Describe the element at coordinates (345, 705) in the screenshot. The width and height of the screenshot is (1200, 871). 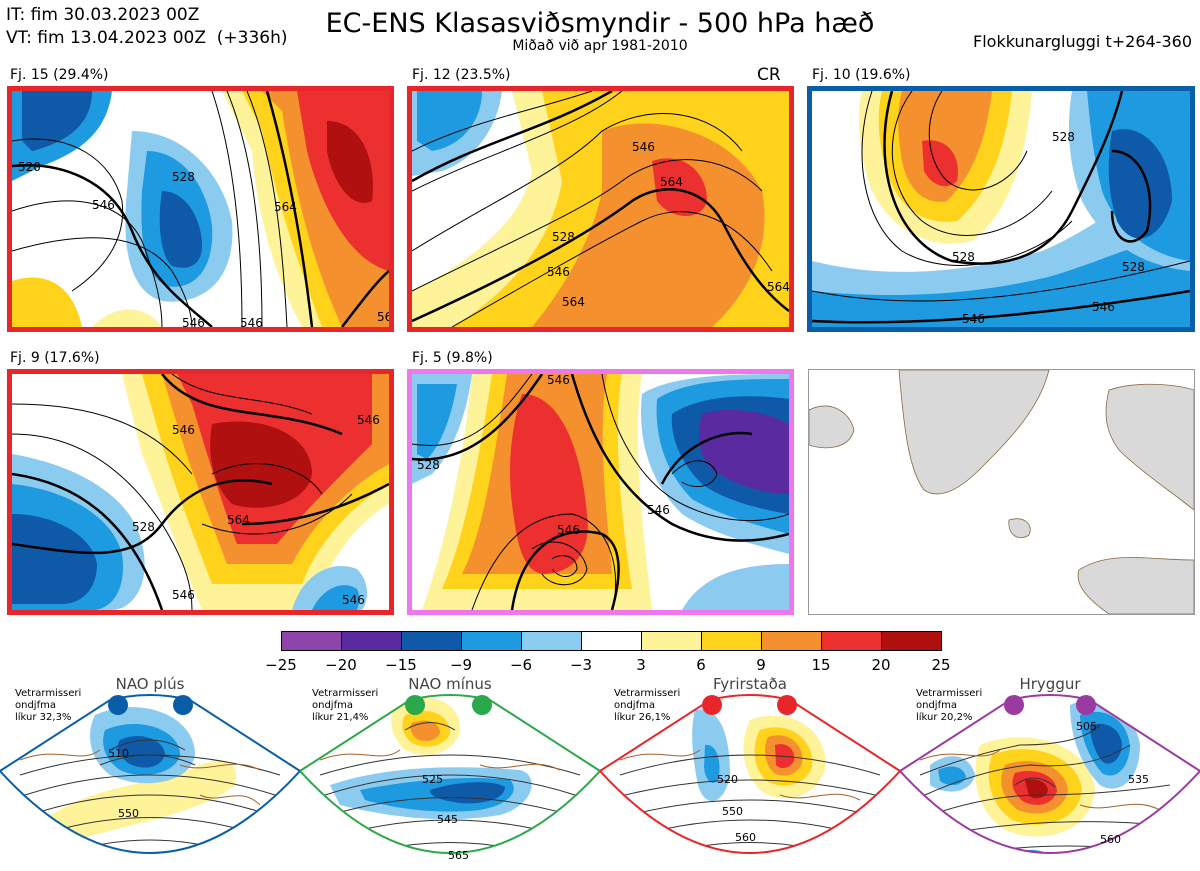
I see `regime-note: Vetrarmisseri ondjfma líkur 21,4%` at that location.